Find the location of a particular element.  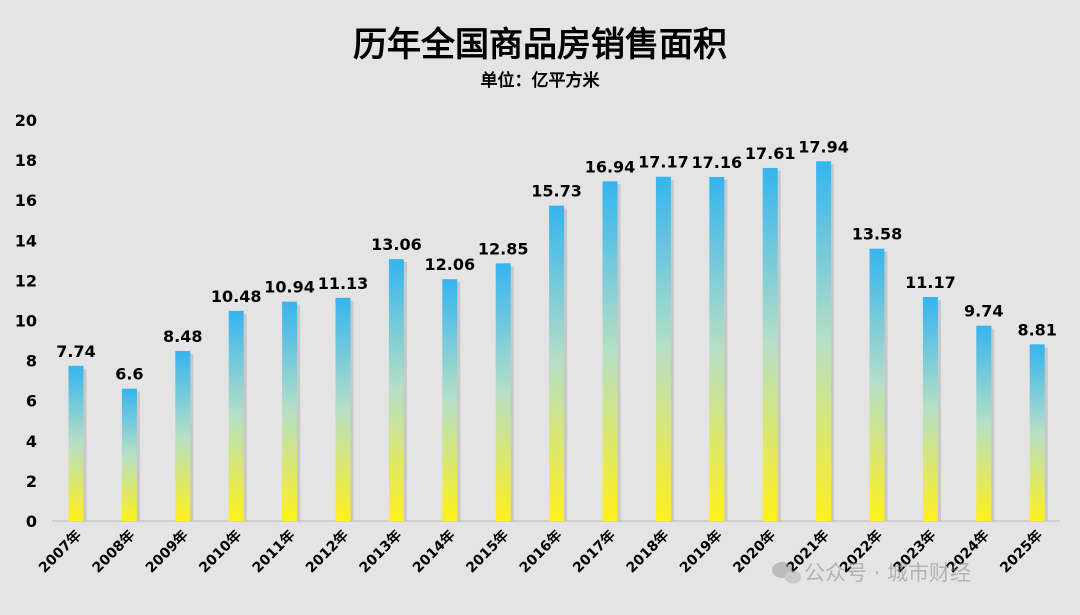

y-tick-label: 8 is located at coordinates (31, 361).